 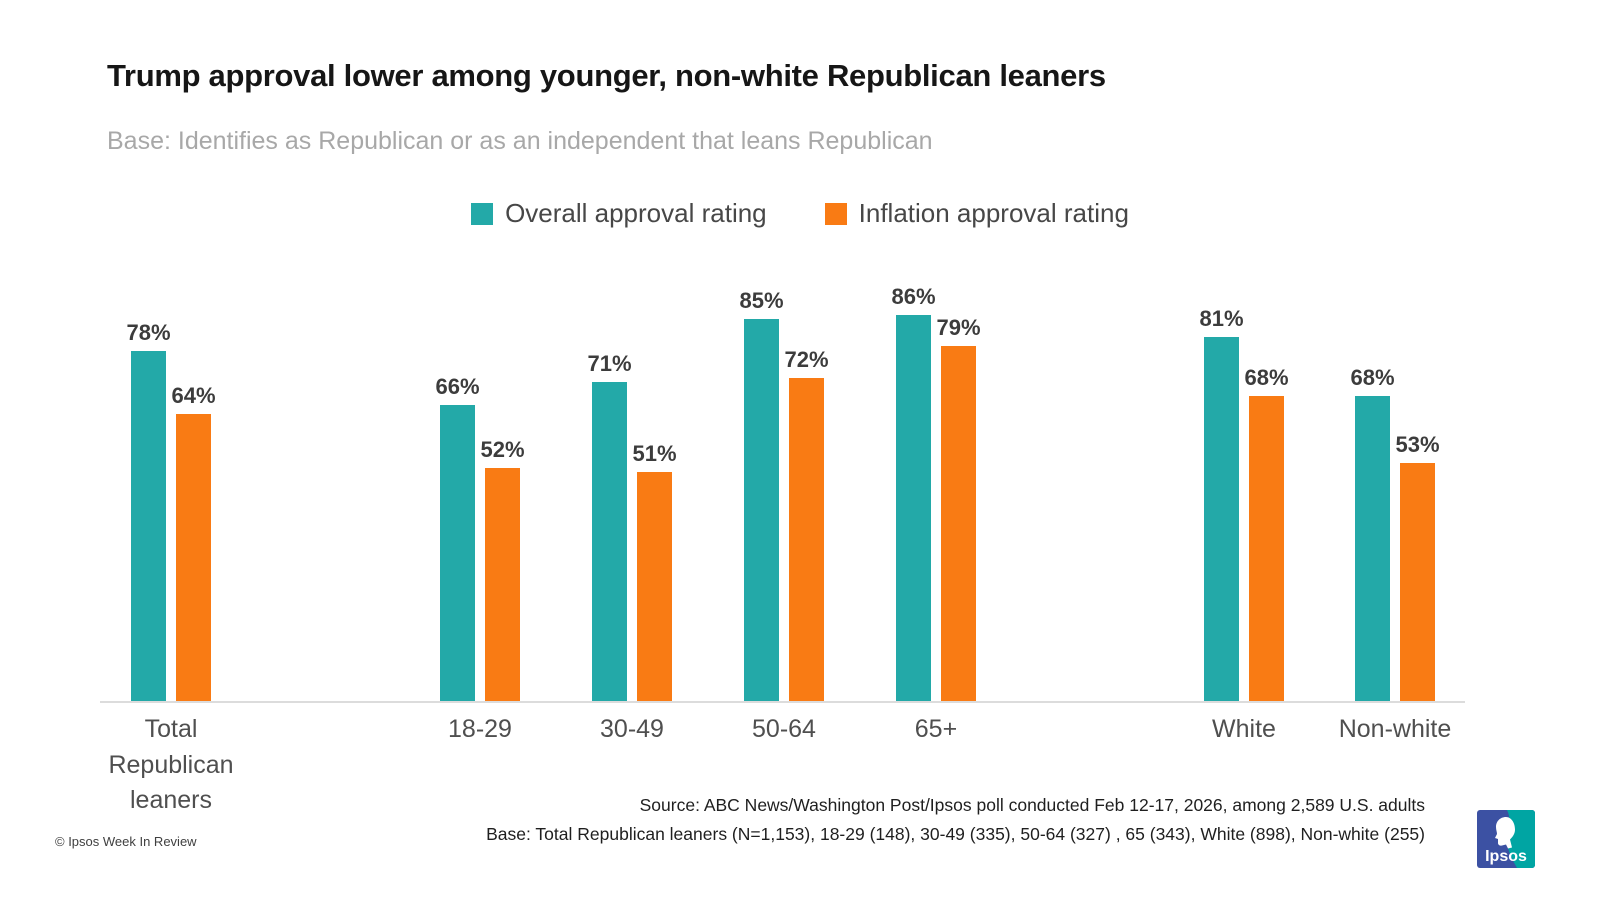 I want to click on bar-group: 68% 53%, so click(x=1395, y=476).